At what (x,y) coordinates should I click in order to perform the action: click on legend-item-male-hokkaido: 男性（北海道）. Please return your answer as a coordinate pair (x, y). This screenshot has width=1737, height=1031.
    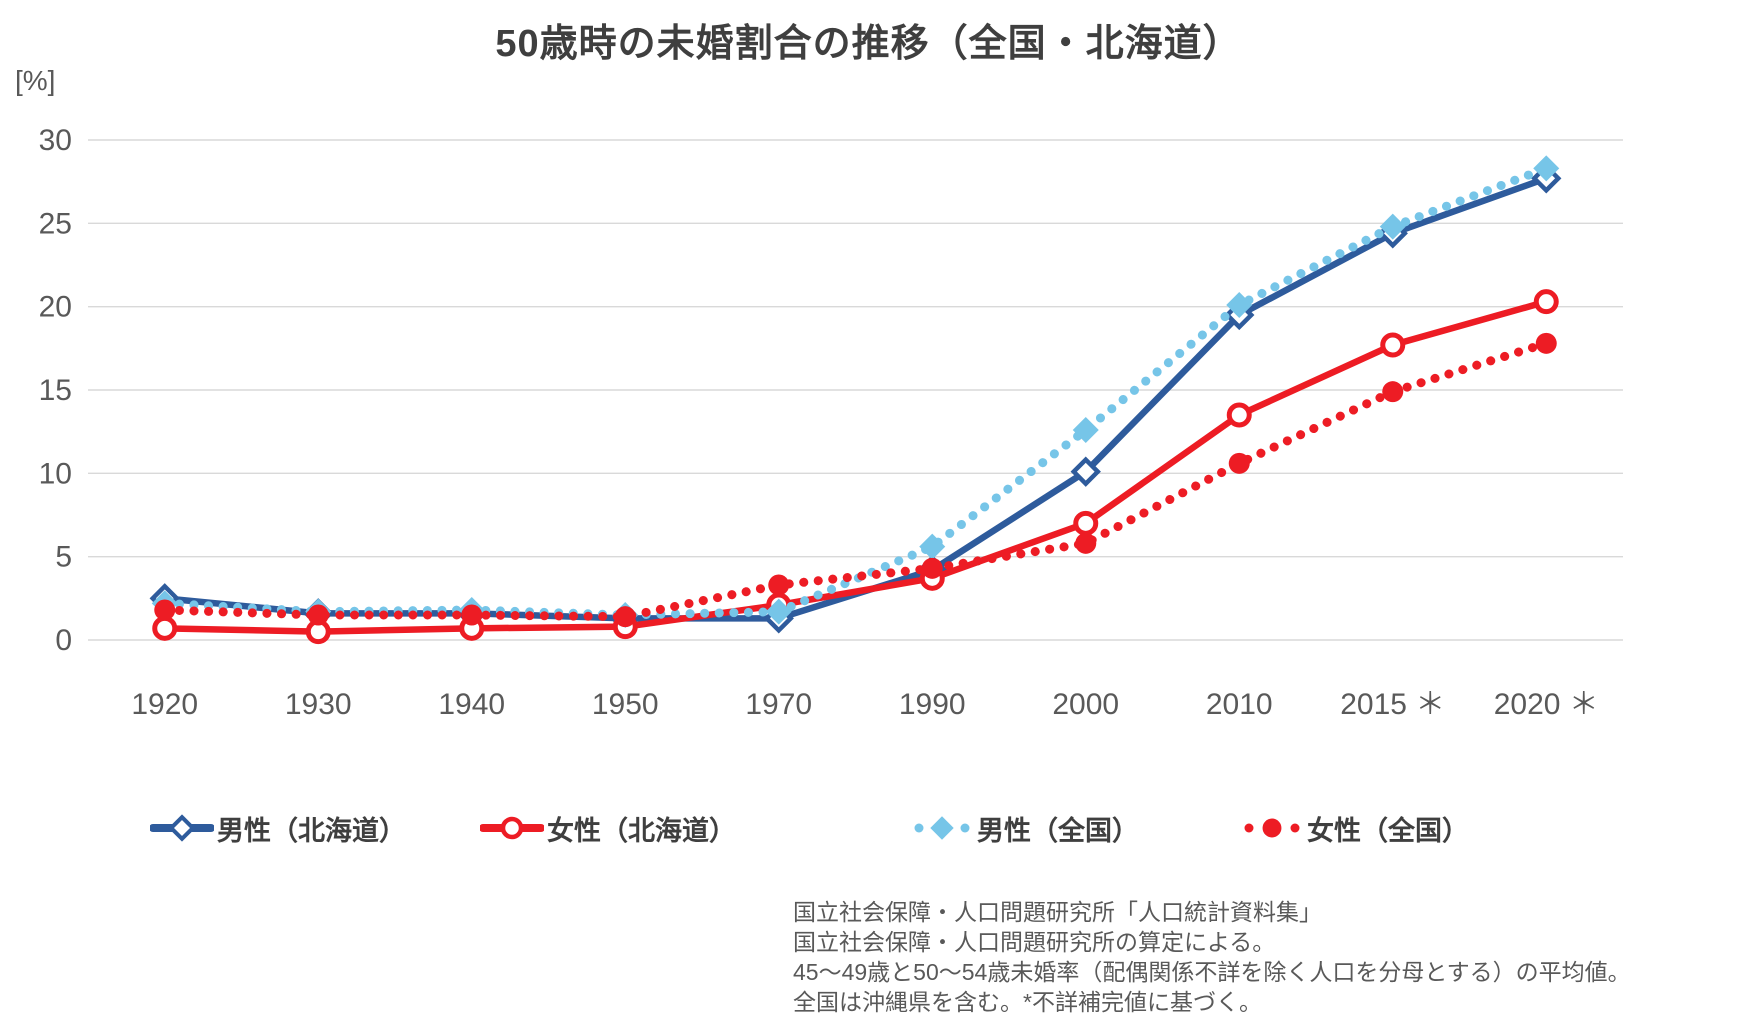
    Looking at the image, I should click on (277, 828).